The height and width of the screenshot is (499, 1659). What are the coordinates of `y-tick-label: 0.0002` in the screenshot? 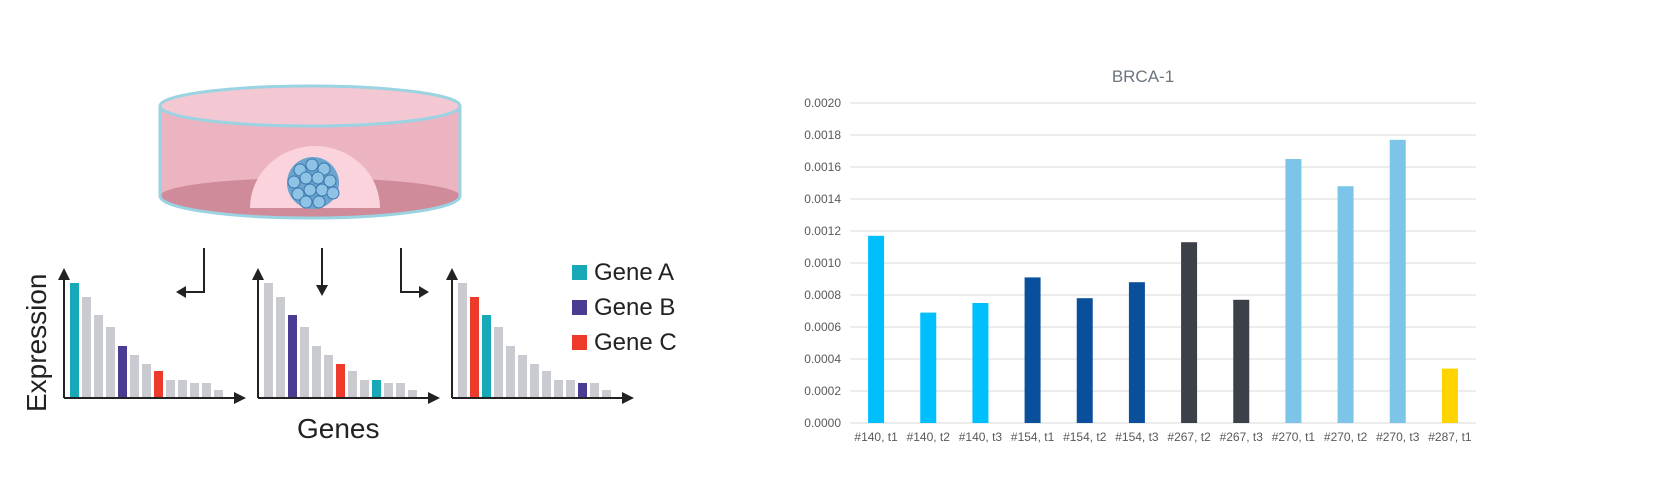 It's located at (822, 391).